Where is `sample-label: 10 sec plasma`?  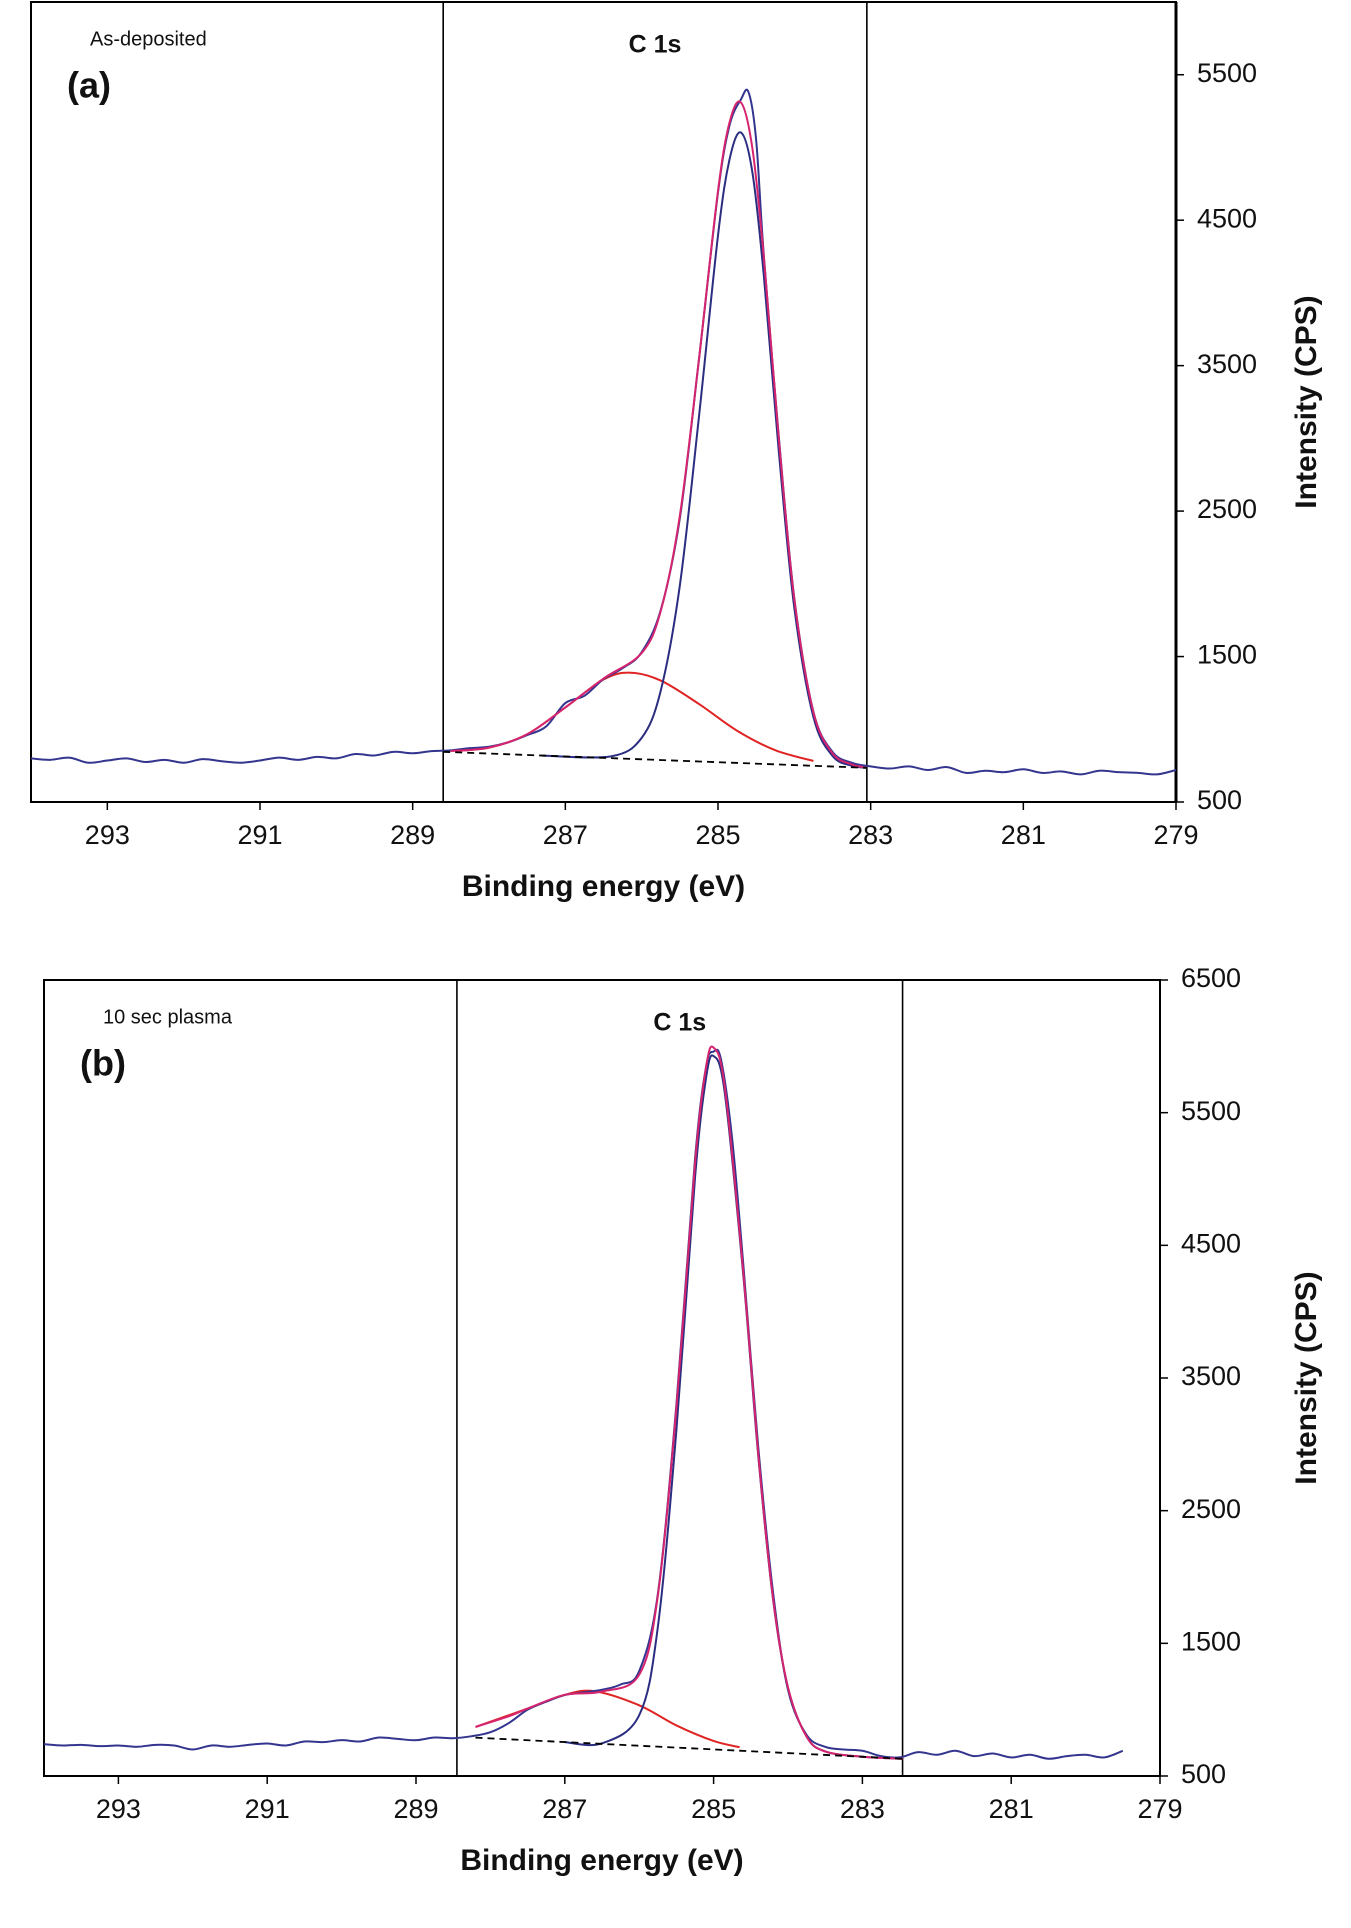
sample-label: 10 sec plasma is located at coordinates (168, 1017).